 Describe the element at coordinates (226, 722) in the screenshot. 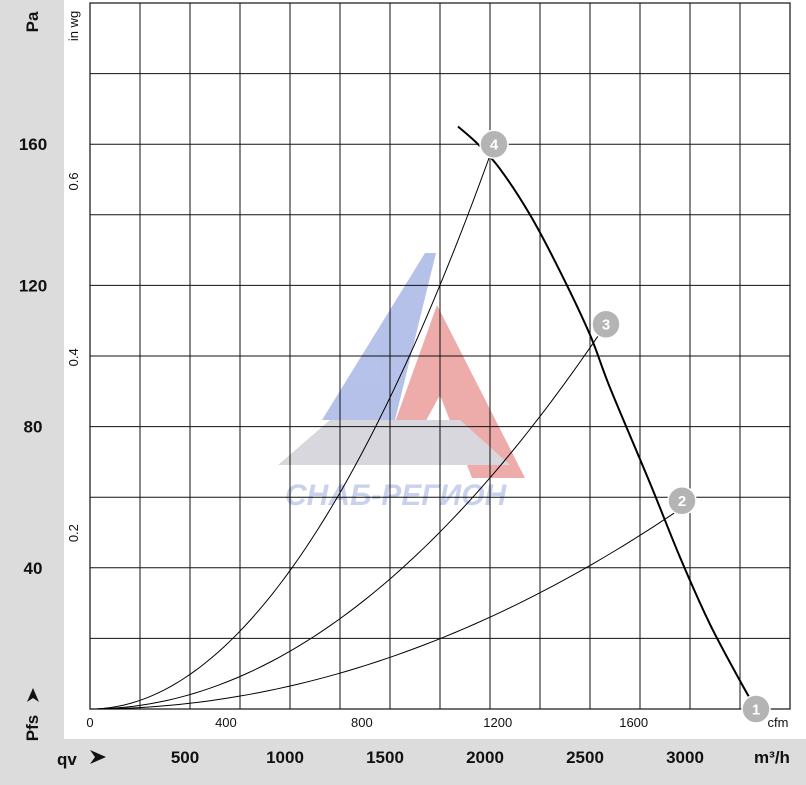

I see `x-tick-label-cfm: 400` at that location.